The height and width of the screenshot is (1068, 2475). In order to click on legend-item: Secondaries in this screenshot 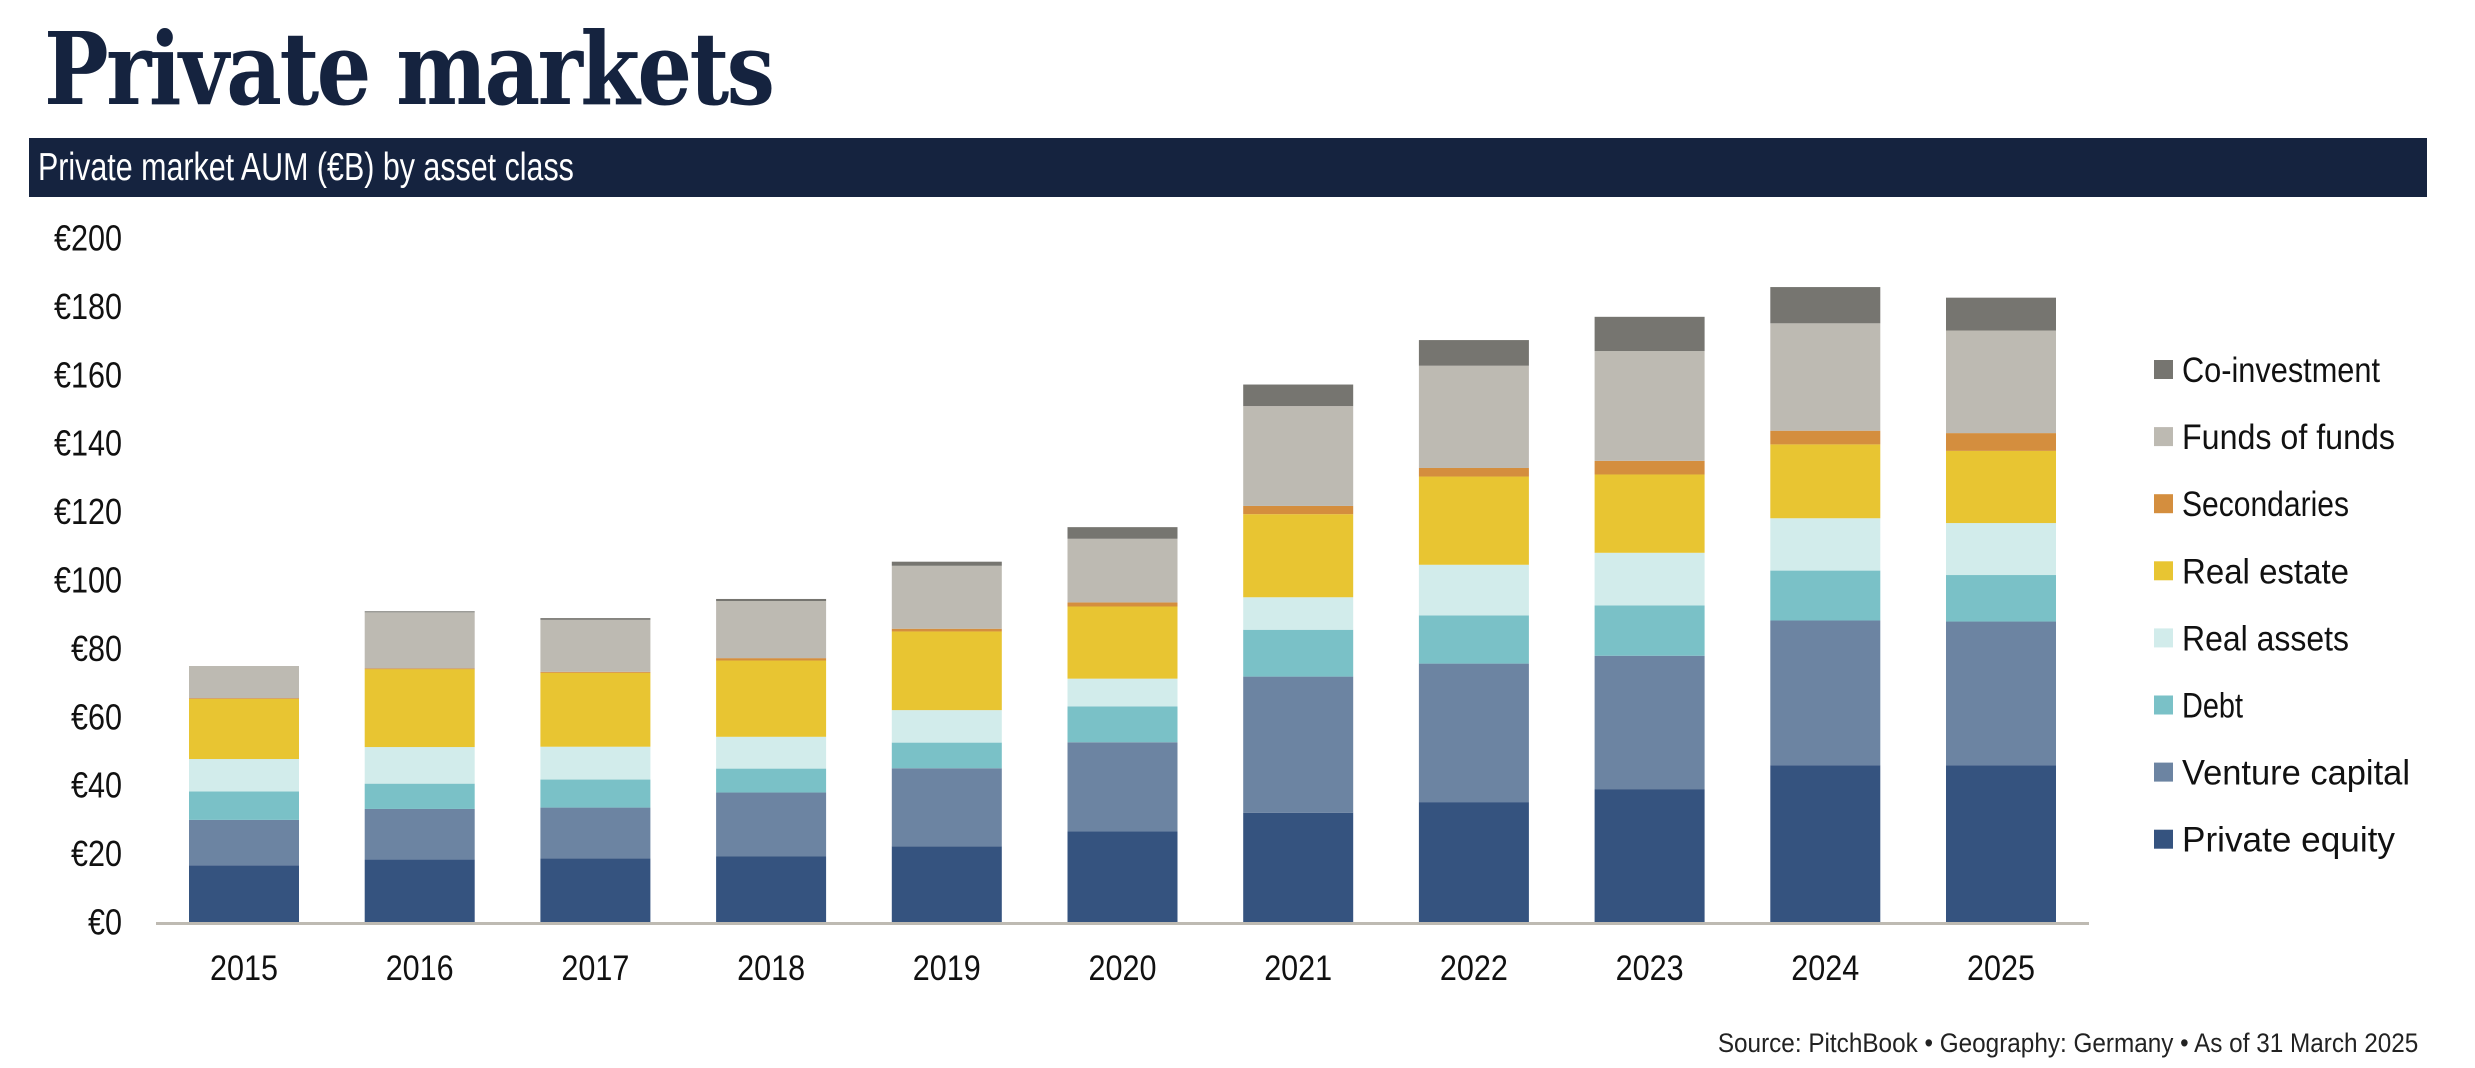, I will do `click(2251, 504)`.